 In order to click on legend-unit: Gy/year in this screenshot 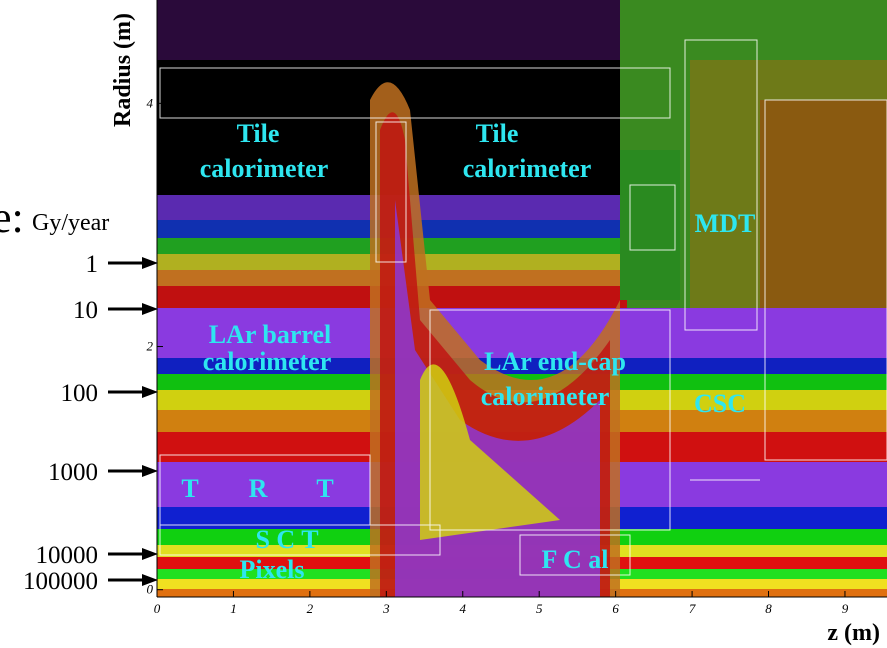, I will do `click(70, 223)`.